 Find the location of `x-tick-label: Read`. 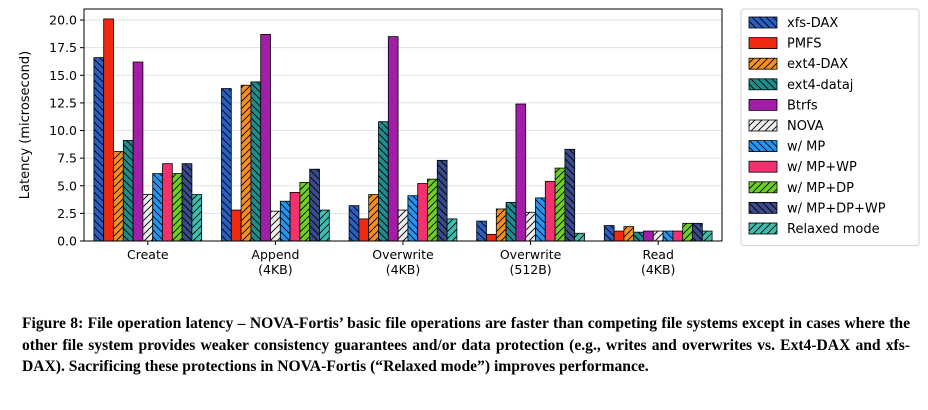

x-tick-label: Read is located at coordinates (657, 254).